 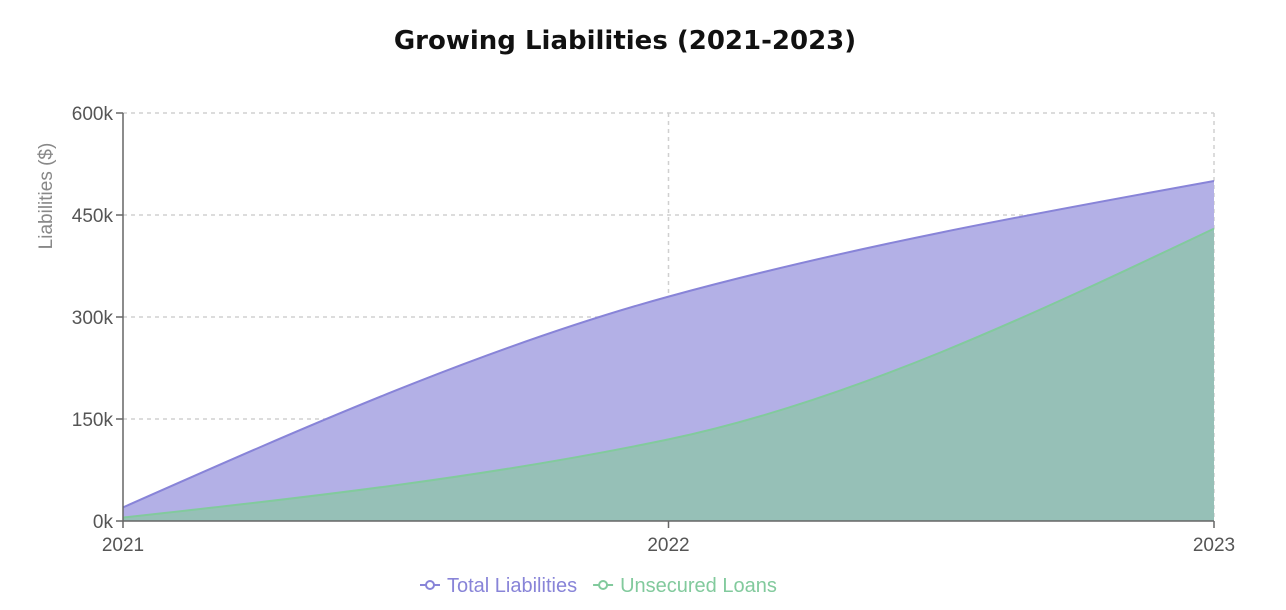 What do you see at coordinates (668, 545) in the screenshot?
I see `x-tick-label: 2022` at bounding box center [668, 545].